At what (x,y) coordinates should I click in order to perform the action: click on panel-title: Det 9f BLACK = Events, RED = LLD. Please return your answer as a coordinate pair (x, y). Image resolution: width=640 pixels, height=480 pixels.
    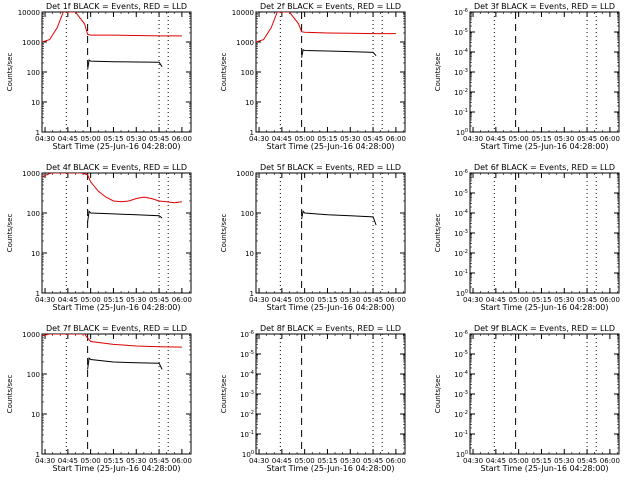
    Looking at the image, I should click on (544, 328).